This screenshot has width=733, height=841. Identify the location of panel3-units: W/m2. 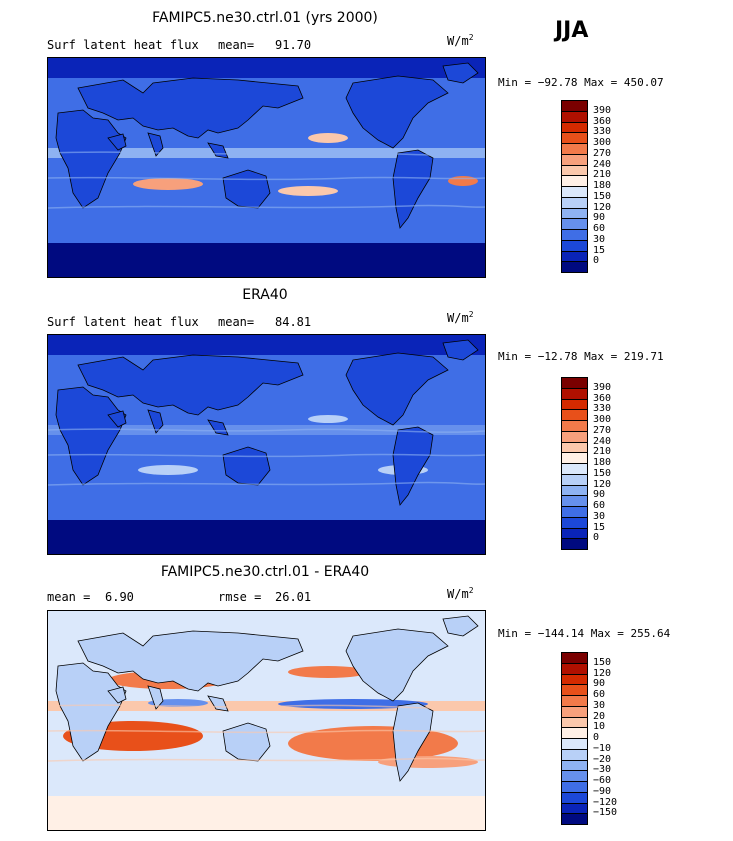
(460, 593).